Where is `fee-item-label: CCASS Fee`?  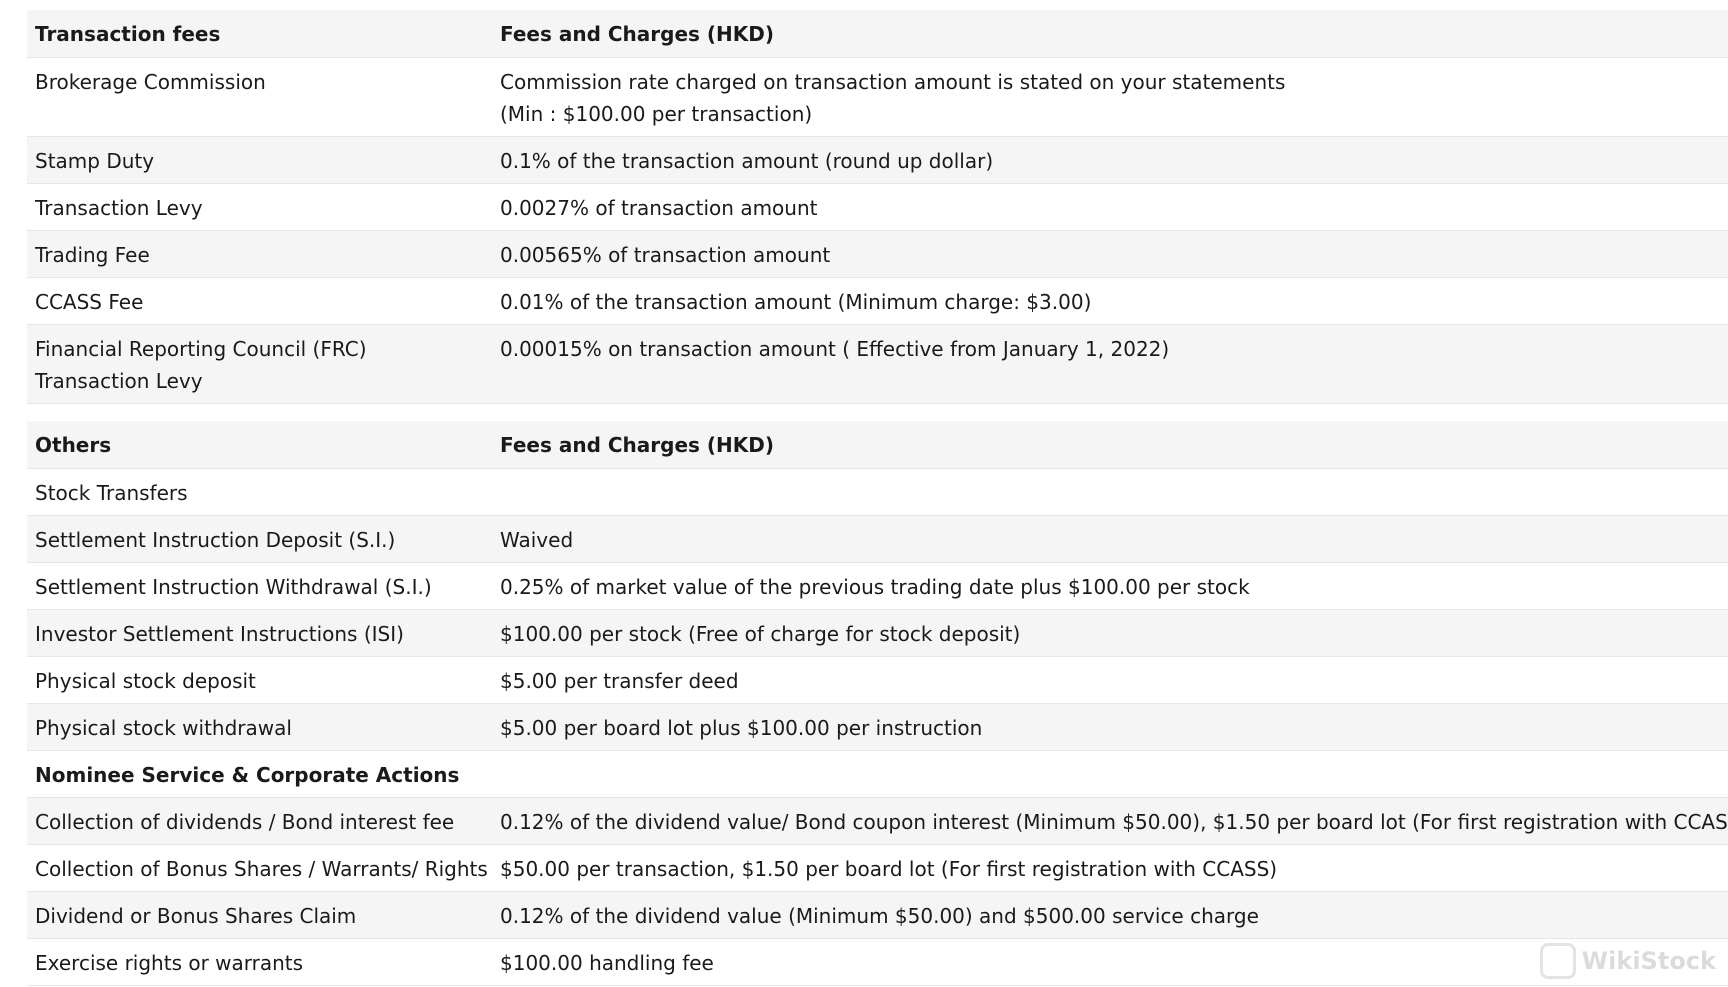
fee-item-label: CCASS Fee is located at coordinates (259, 301).